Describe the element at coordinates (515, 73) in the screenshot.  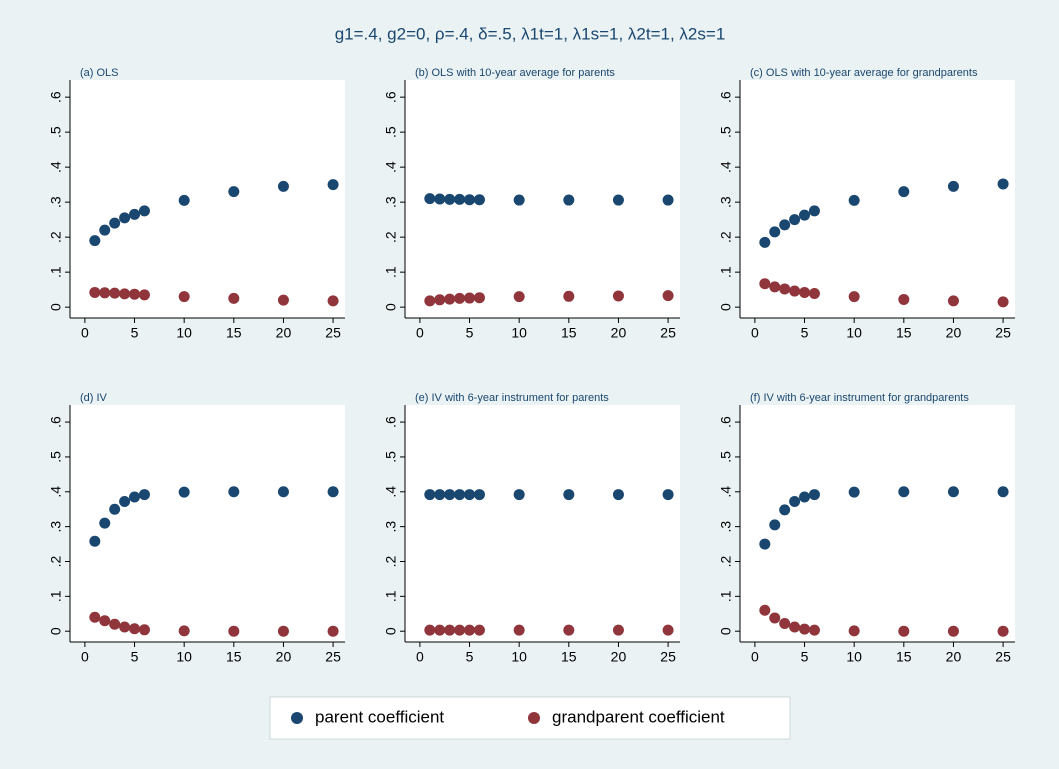
I see `panel-title: (b) OLS with 10-year average for parents` at that location.